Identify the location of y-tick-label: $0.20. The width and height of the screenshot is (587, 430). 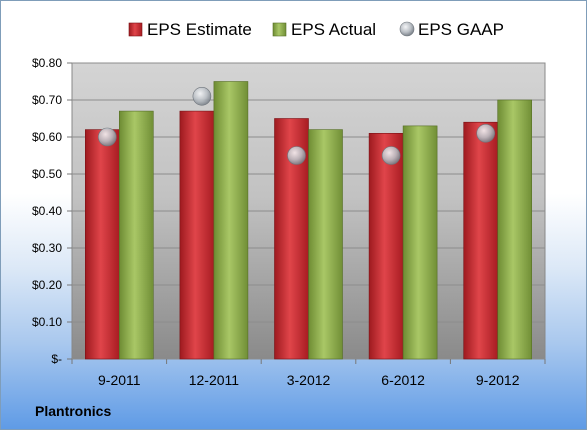
(47, 285).